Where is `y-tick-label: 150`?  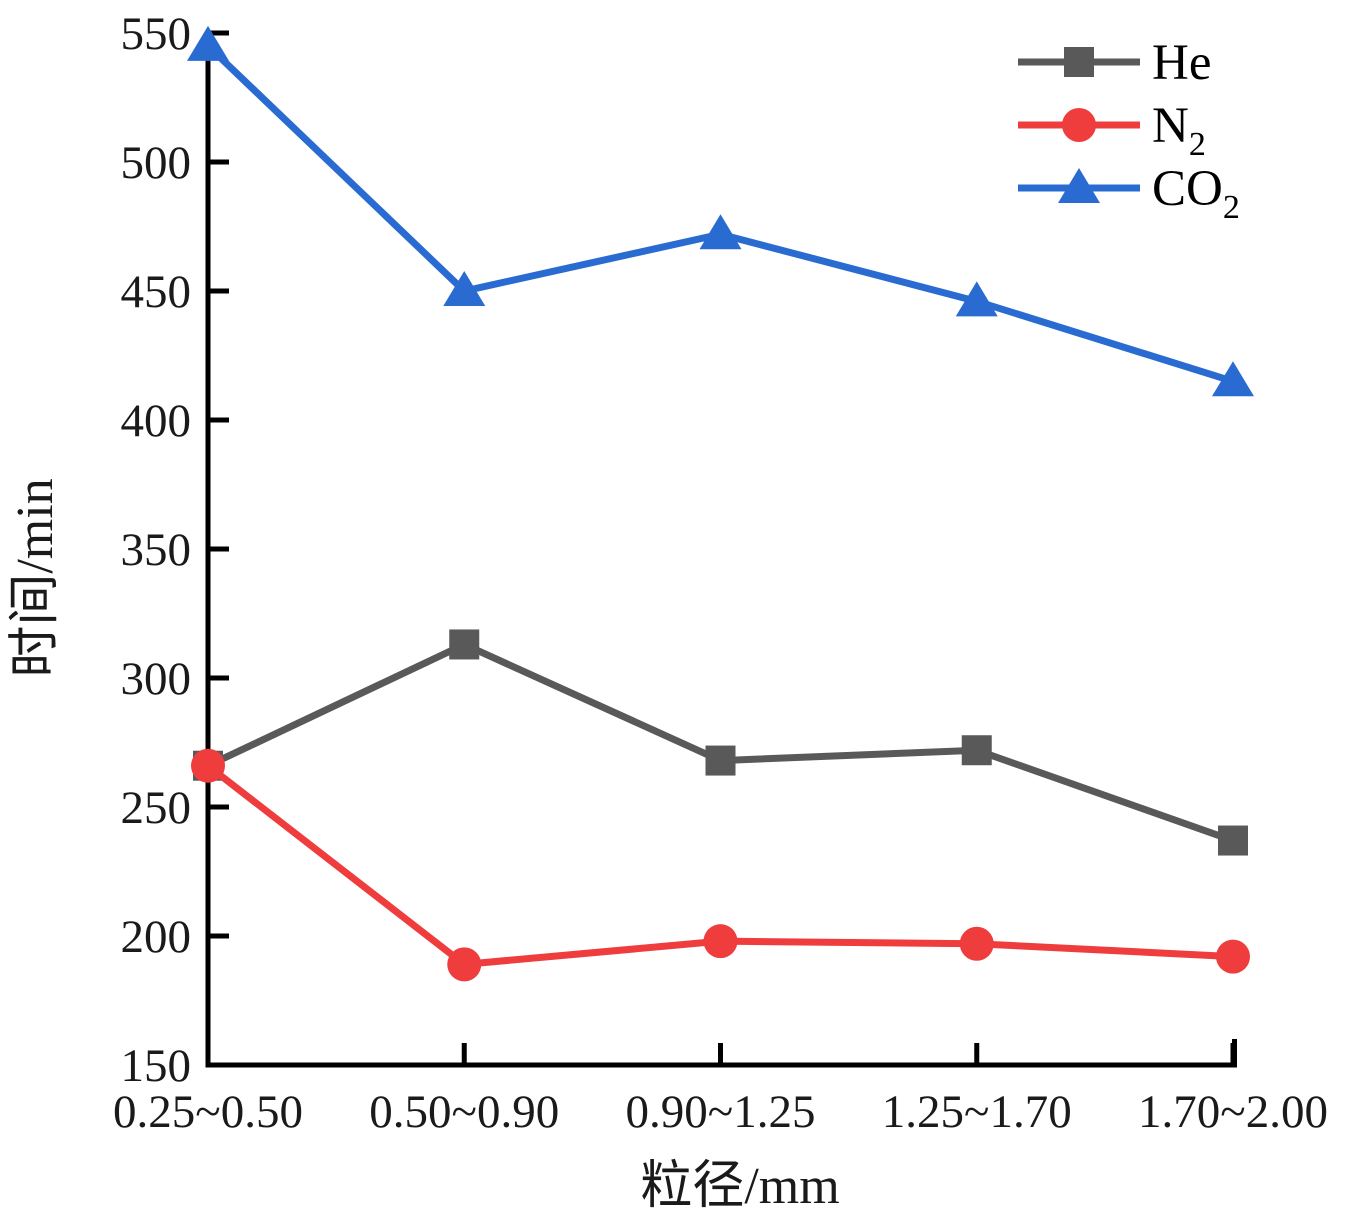
y-tick-label: 150 is located at coordinates (156, 1066).